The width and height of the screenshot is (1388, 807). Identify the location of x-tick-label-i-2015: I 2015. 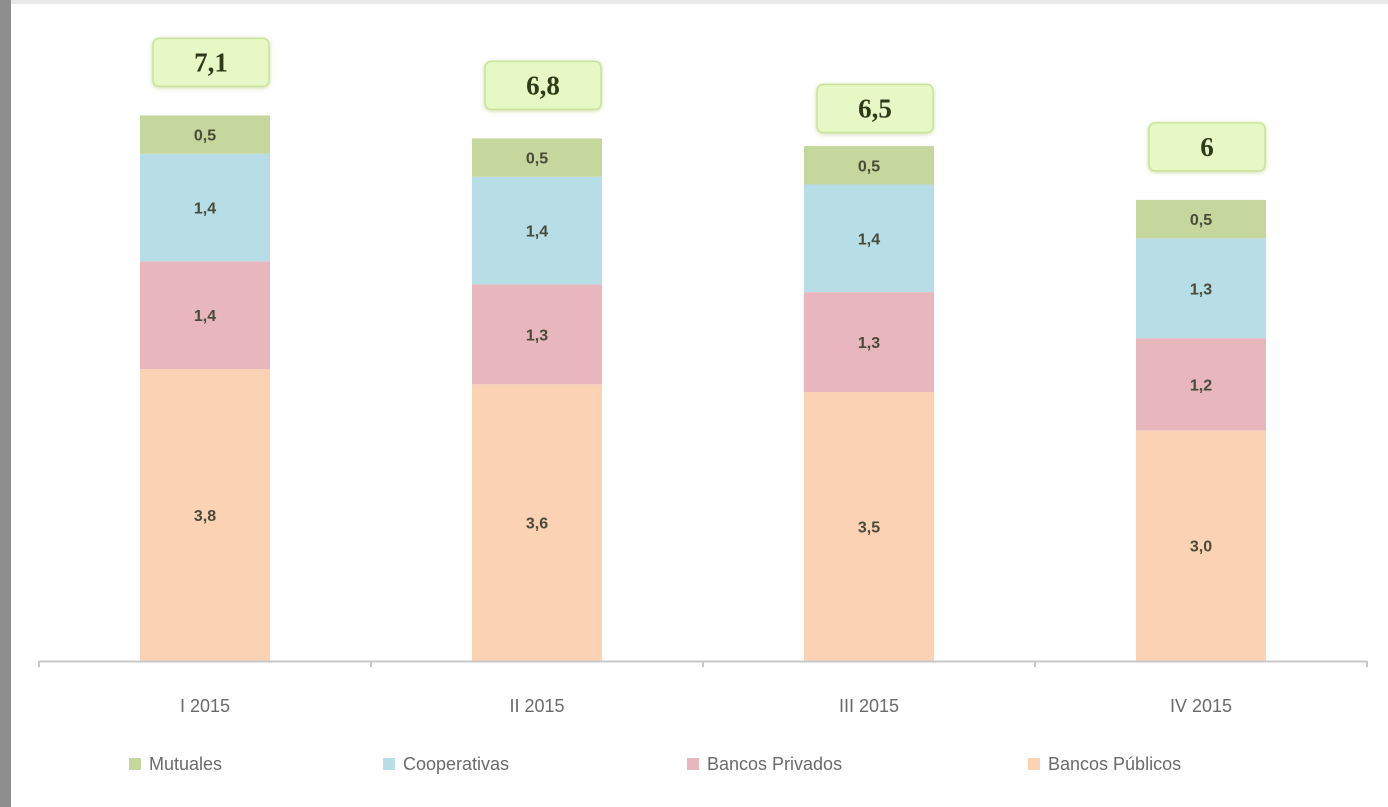
(205, 706).